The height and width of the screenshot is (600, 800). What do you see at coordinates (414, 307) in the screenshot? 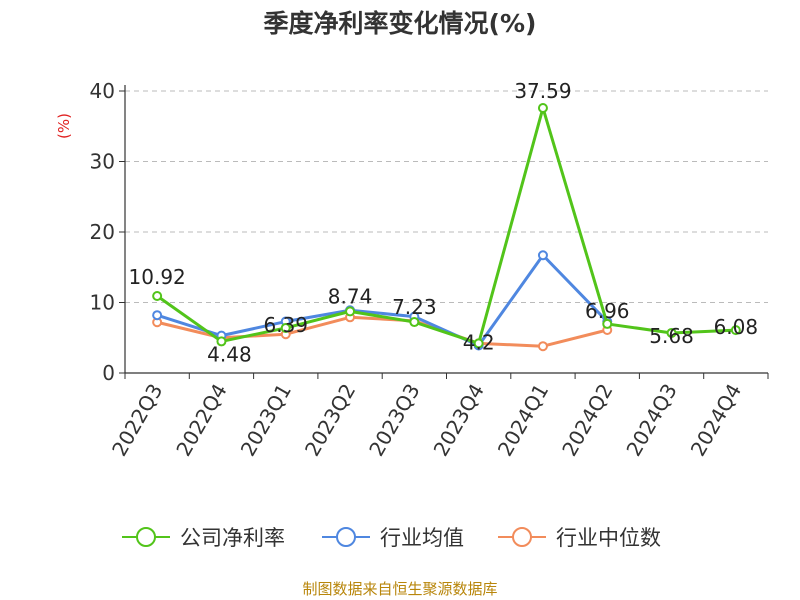
I see `data-label: 7.23` at bounding box center [414, 307].